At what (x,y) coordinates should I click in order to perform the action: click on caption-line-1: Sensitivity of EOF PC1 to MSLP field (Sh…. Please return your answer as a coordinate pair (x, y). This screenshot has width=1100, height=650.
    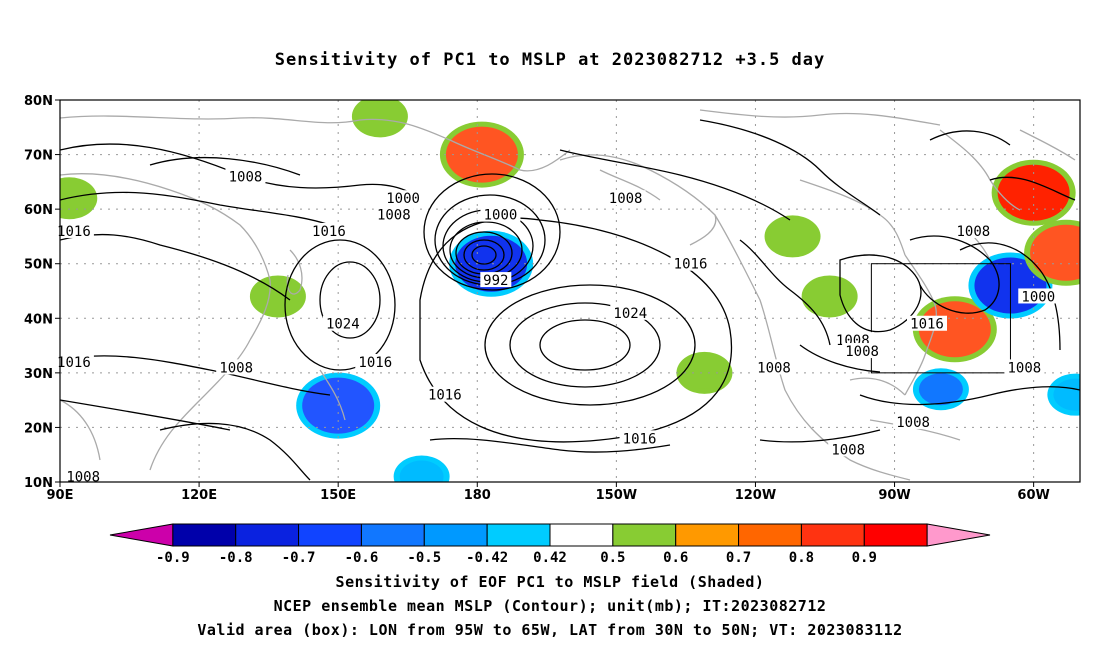
    Looking at the image, I should click on (550, 582).